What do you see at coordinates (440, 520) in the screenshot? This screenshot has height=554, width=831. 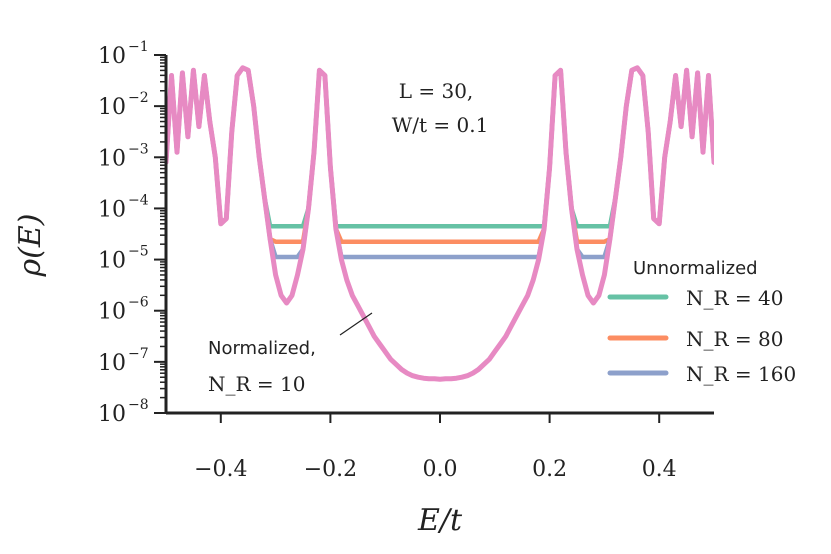 I see `x-axis-title: E/t` at bounding box center [440, 520].